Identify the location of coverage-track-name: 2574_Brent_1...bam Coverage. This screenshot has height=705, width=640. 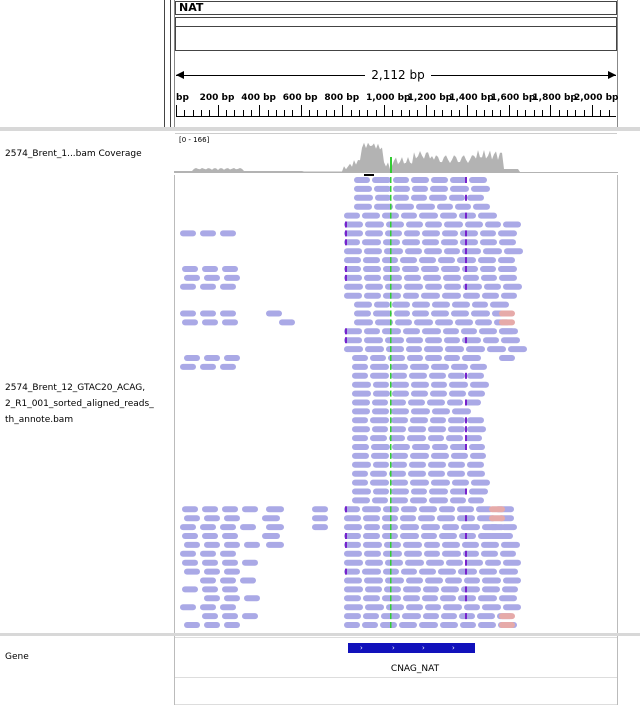
(73, 154).